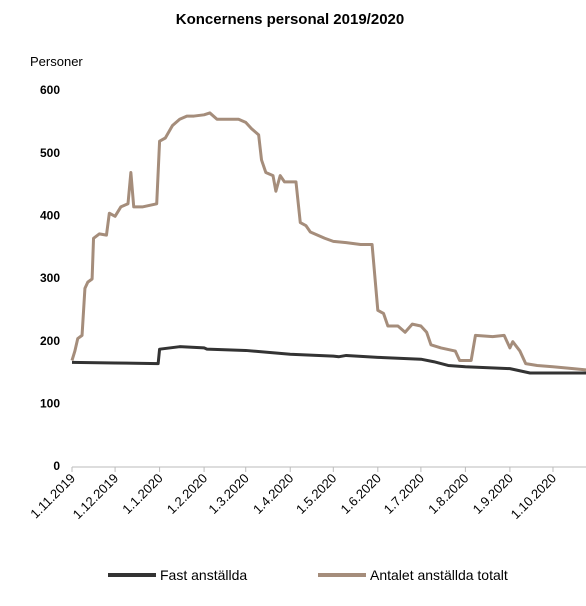  I want to click on x-tick-label: 1.11.2019, so click(52, 496).